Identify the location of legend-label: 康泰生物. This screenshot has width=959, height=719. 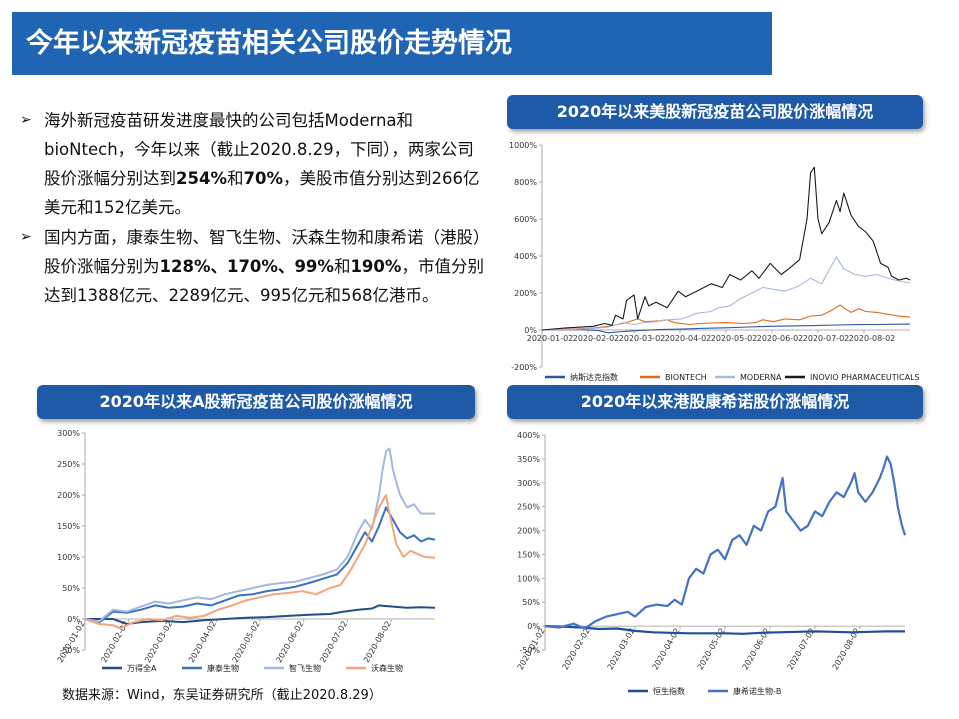
(223, 668).